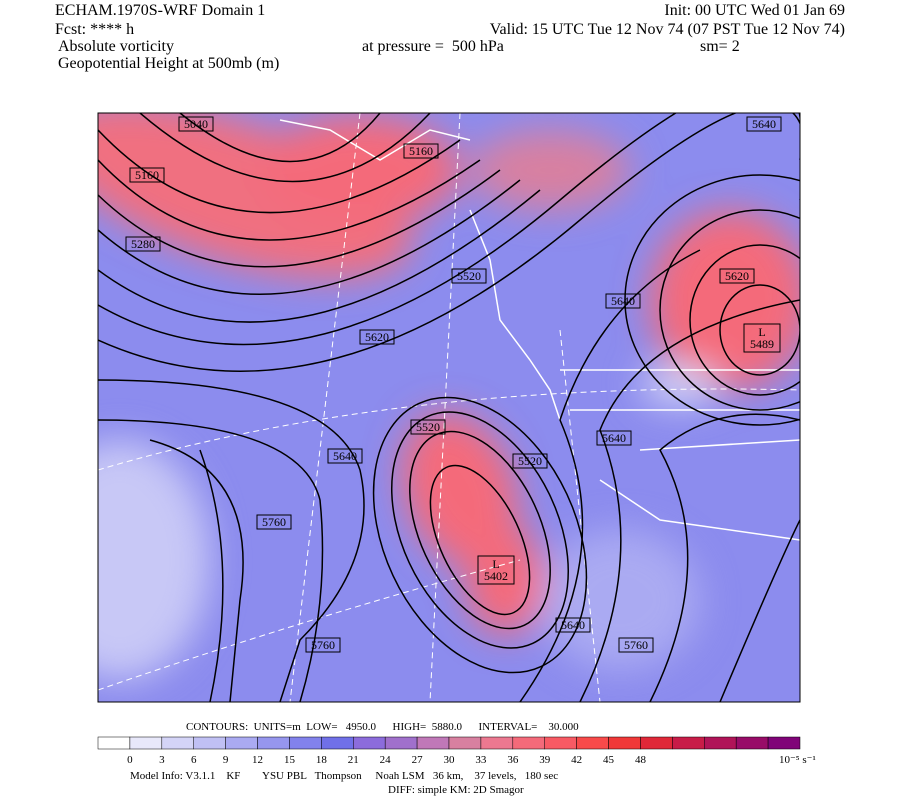 The image size is (900, 800). I want to click on colorbar-tick-label: 21, so click(353, 760).